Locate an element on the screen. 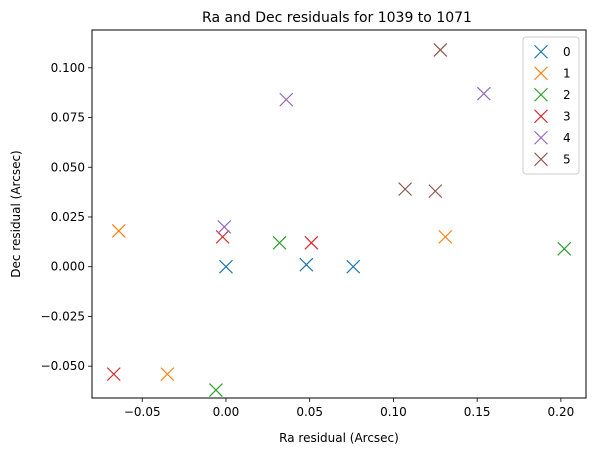 The image size is (596, 453). legend-box is located at coordinates (551, 105).